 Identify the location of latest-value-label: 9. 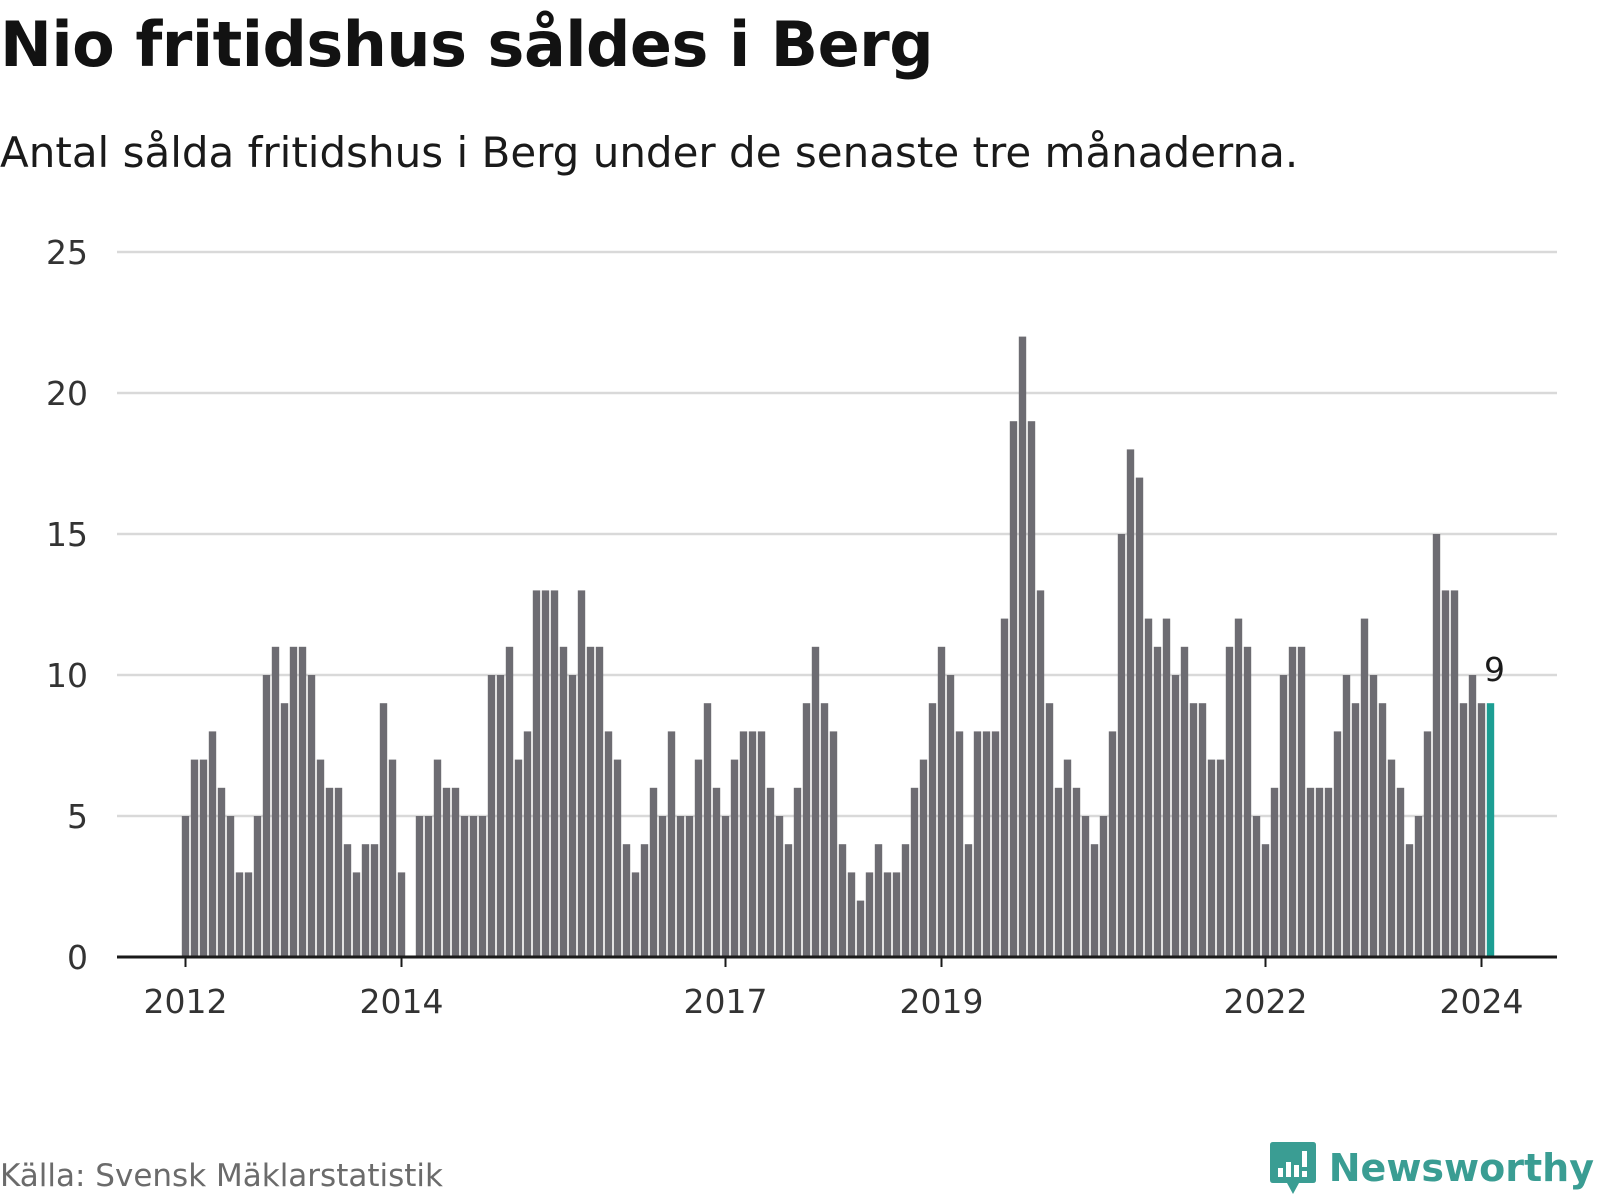
(1494, 669).